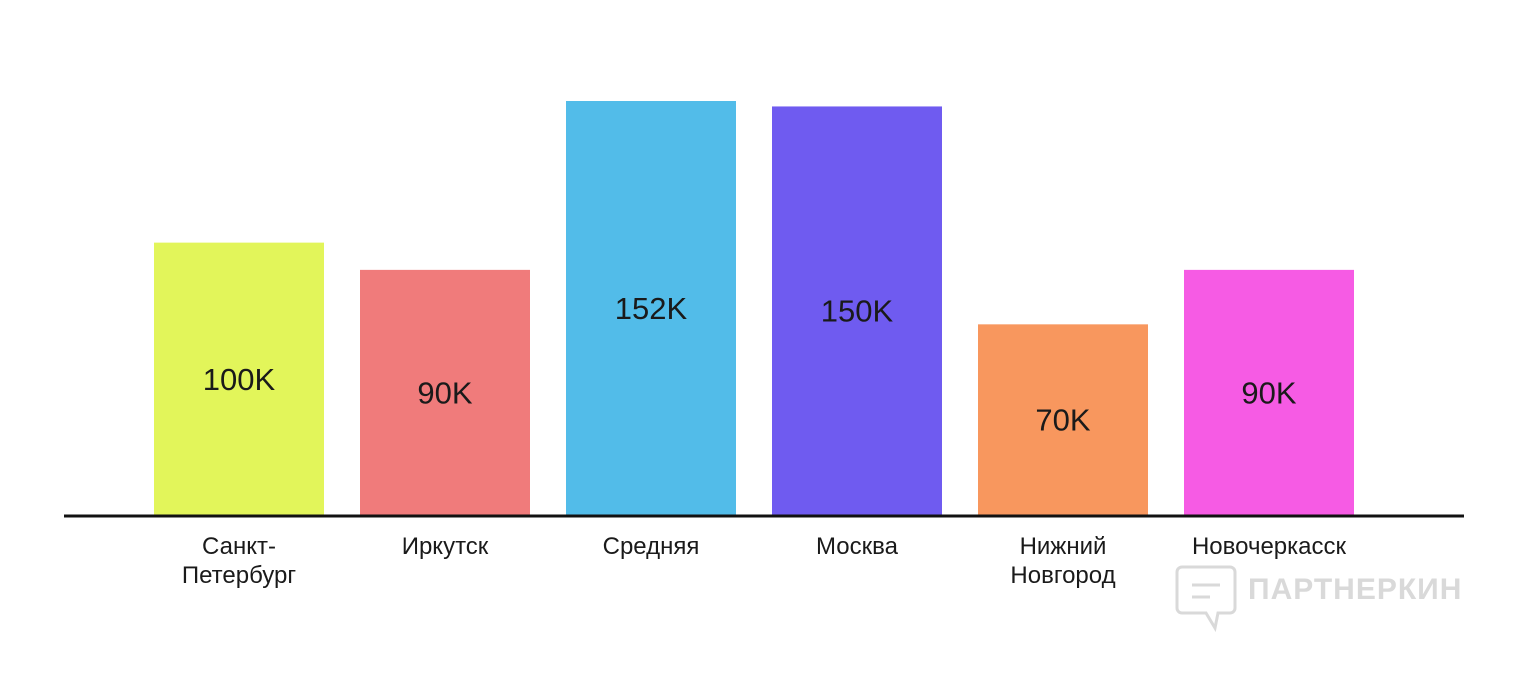 The width and height of the screenshot is (1529, 682). Describe the element at coordinates (651, 546) in the screenshot. I see `category-label: Средняя` at that location.